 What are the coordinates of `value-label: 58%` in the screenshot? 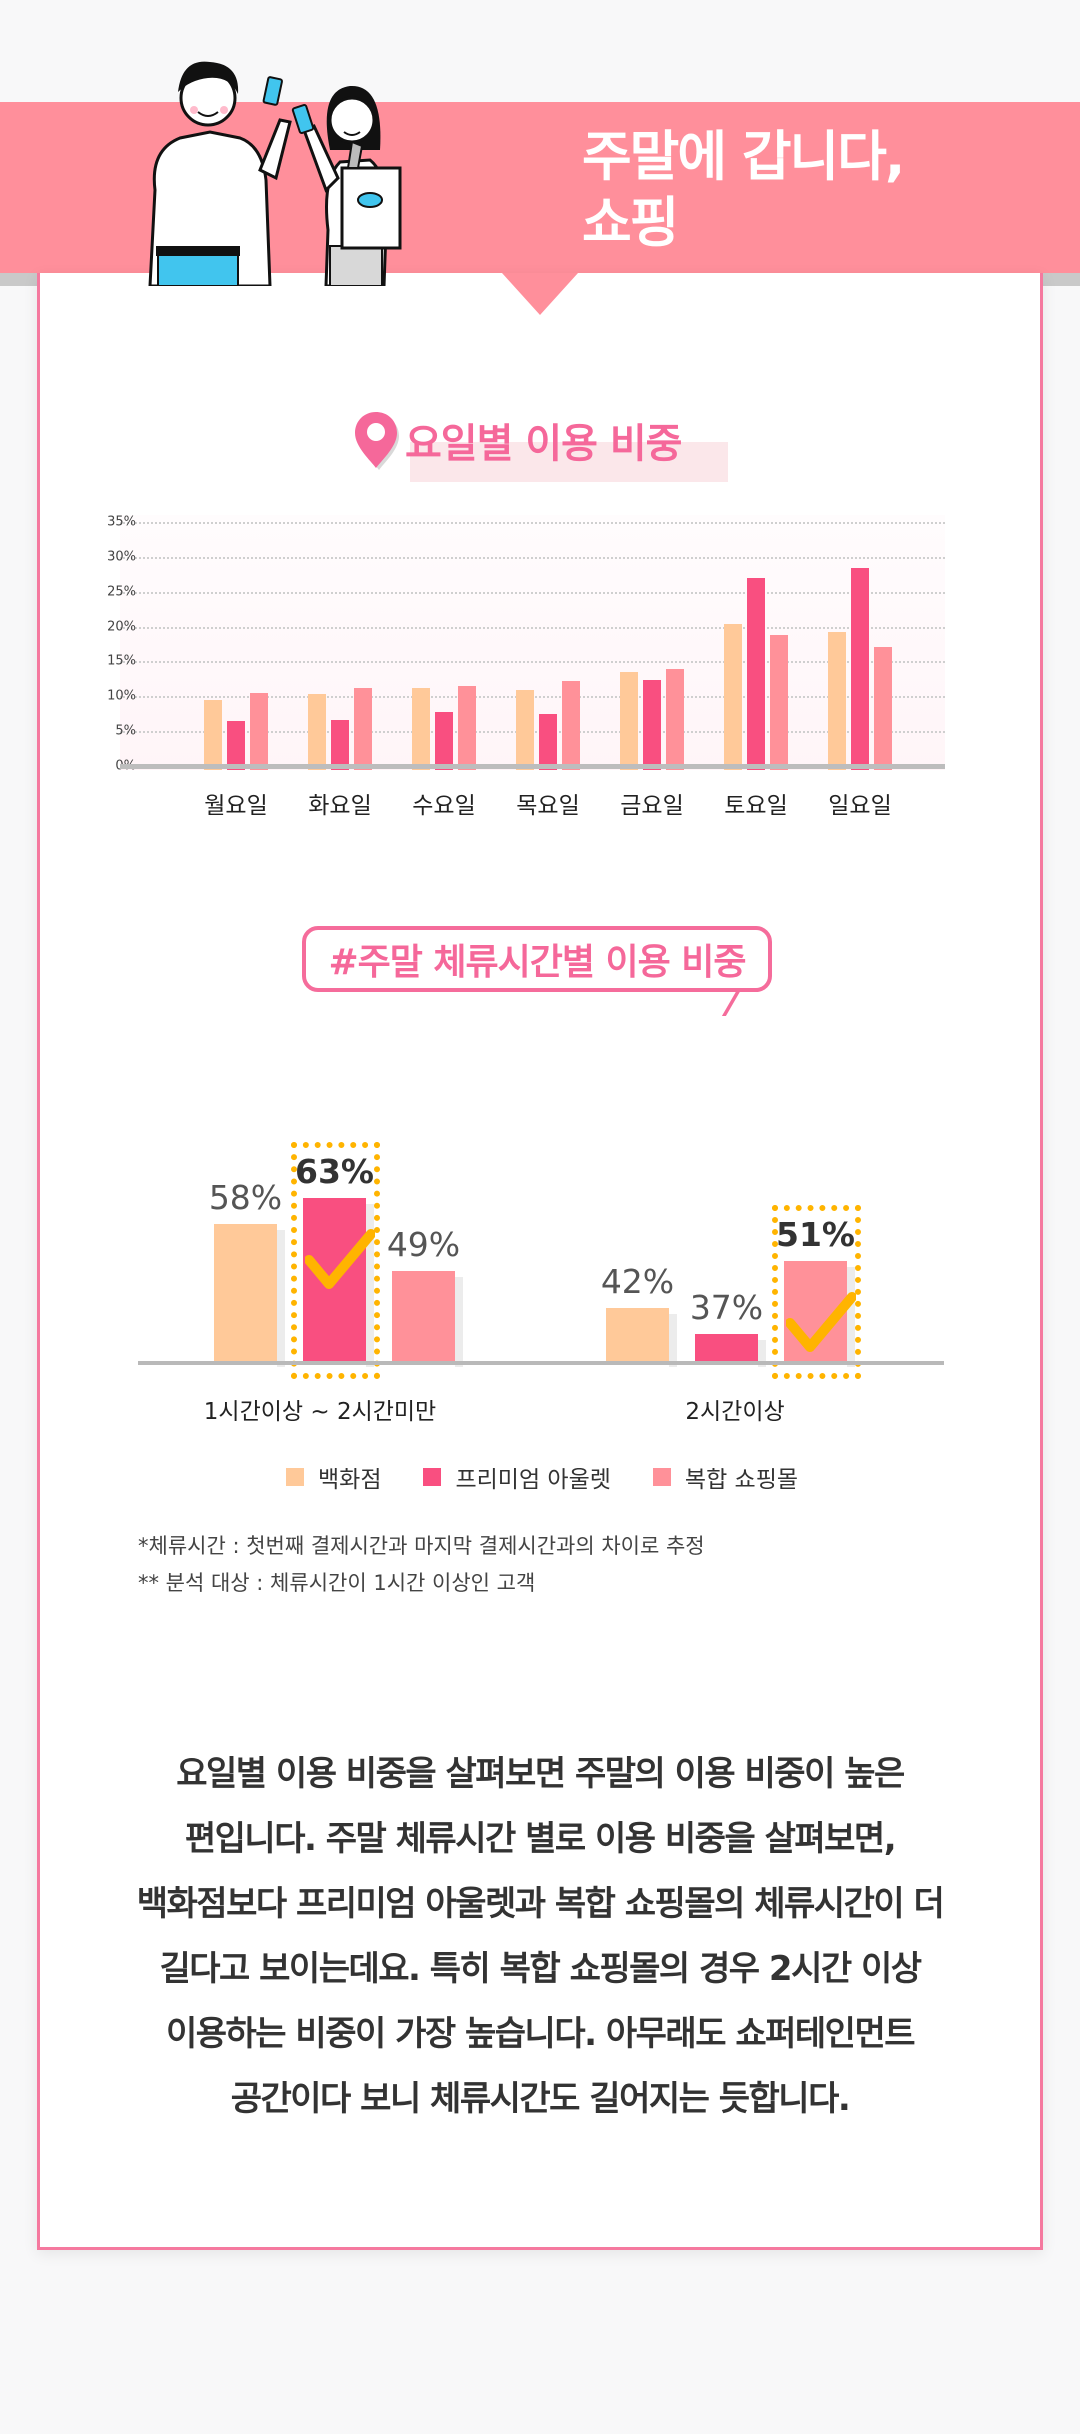 It's located at (245, 1198).